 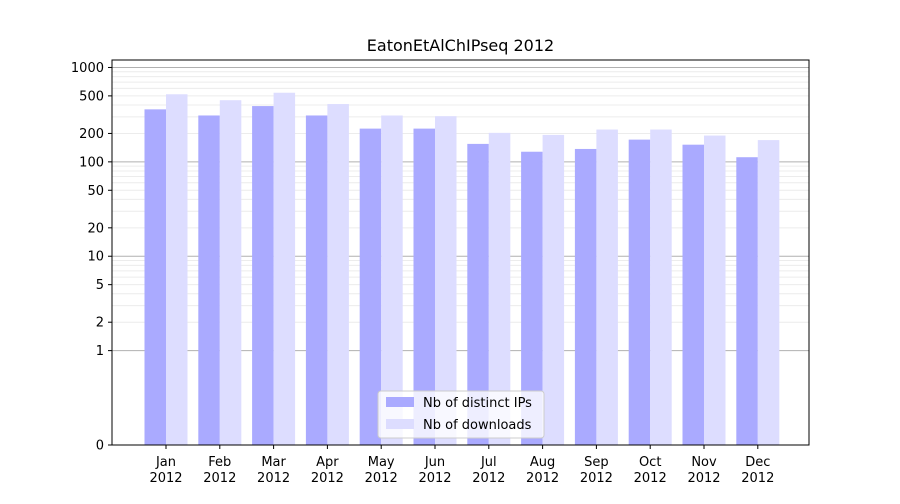 I want to click on x-tick-label: Apr 2012, so click(x=327, y=470).